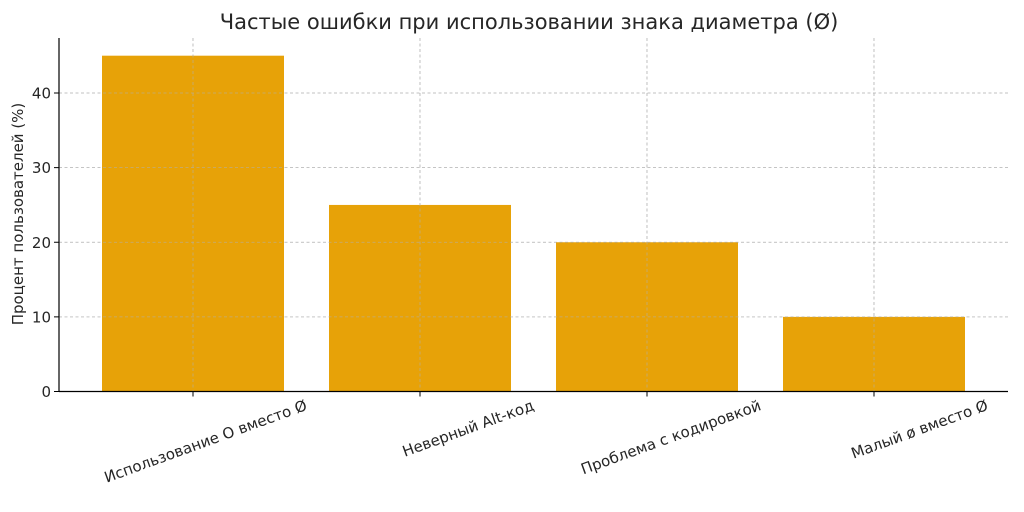  I want to click on x-tick-label: Использование O вместо Ø, so click(206, 441).